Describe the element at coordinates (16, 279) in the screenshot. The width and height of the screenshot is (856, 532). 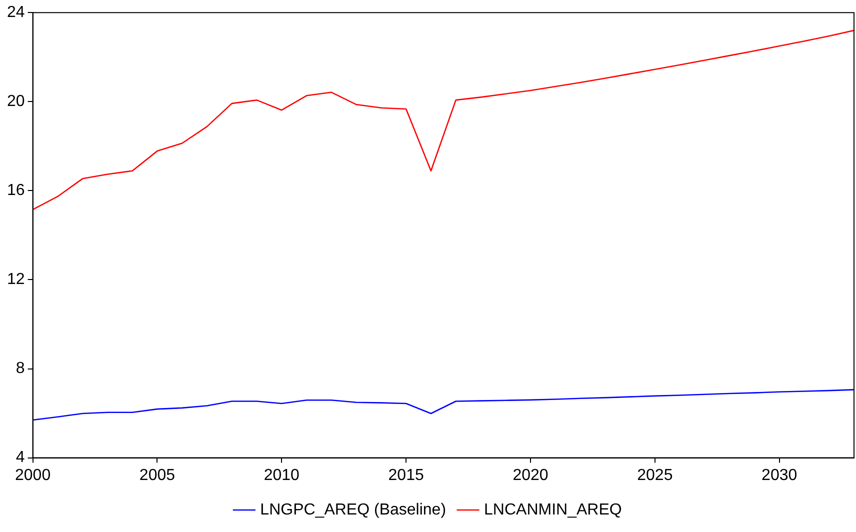
I see `y-tick-label: 12` at that location.